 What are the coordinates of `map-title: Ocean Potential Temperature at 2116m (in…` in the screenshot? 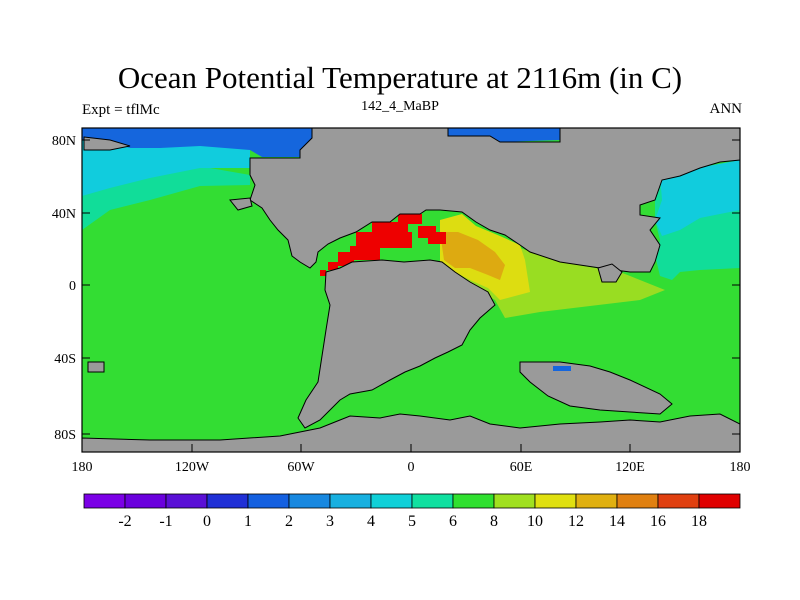 It's located at (400, 77).